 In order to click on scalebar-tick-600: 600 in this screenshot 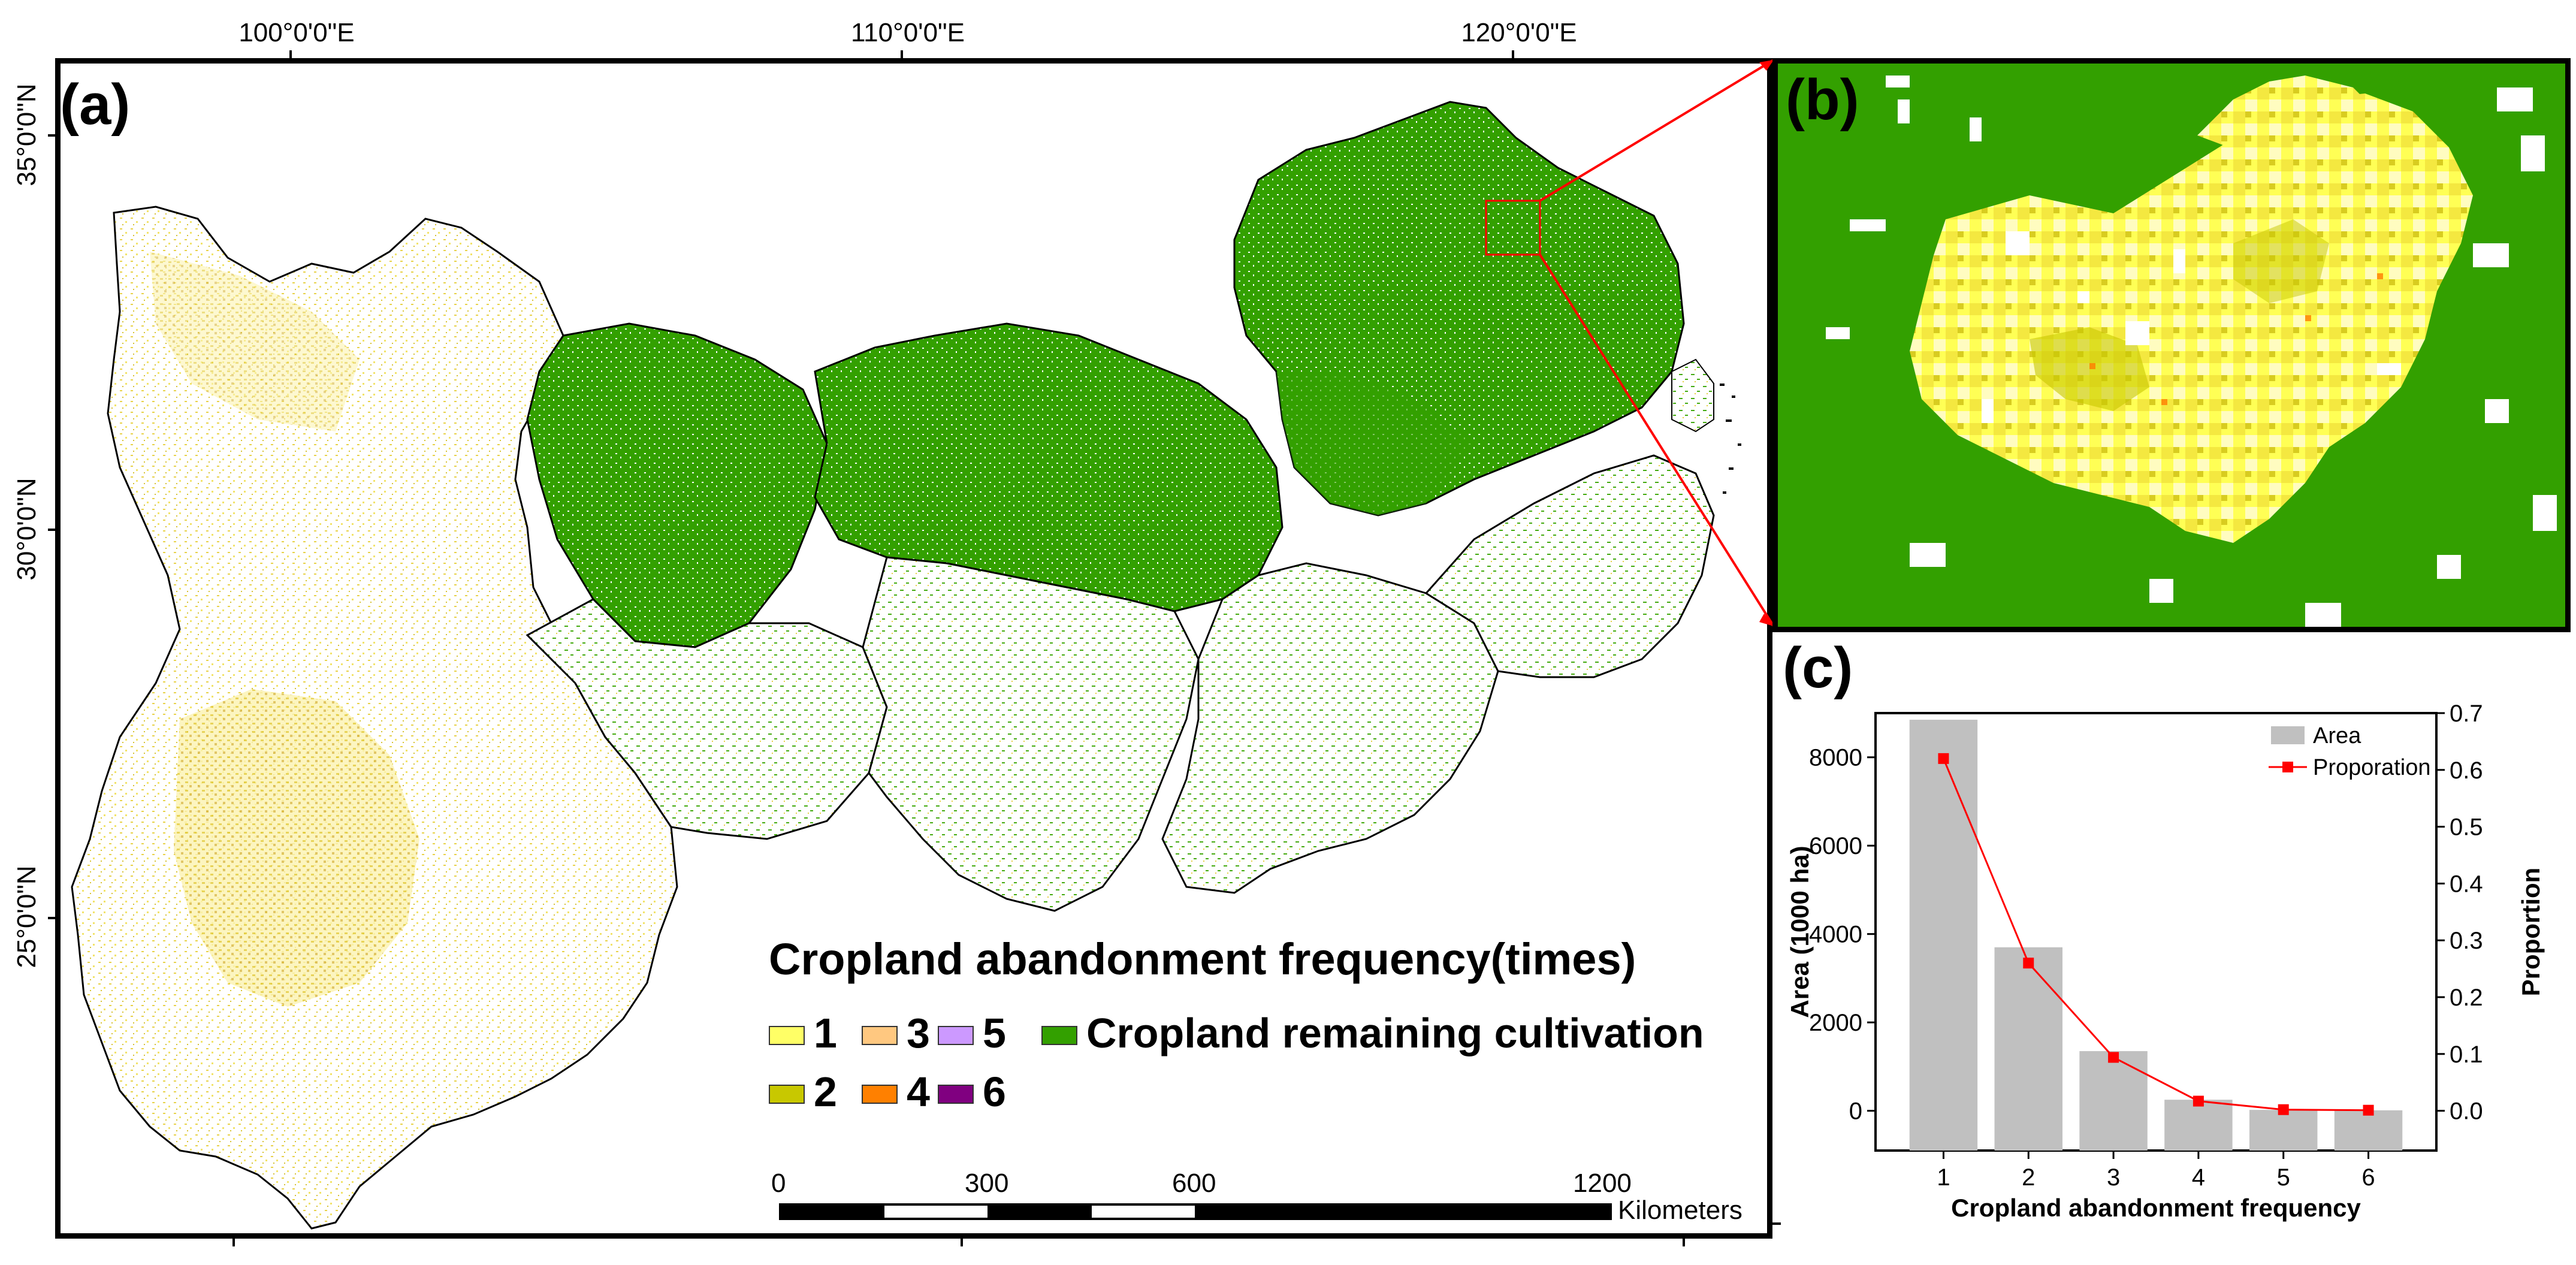, I will do `click(1194, 1183)`.